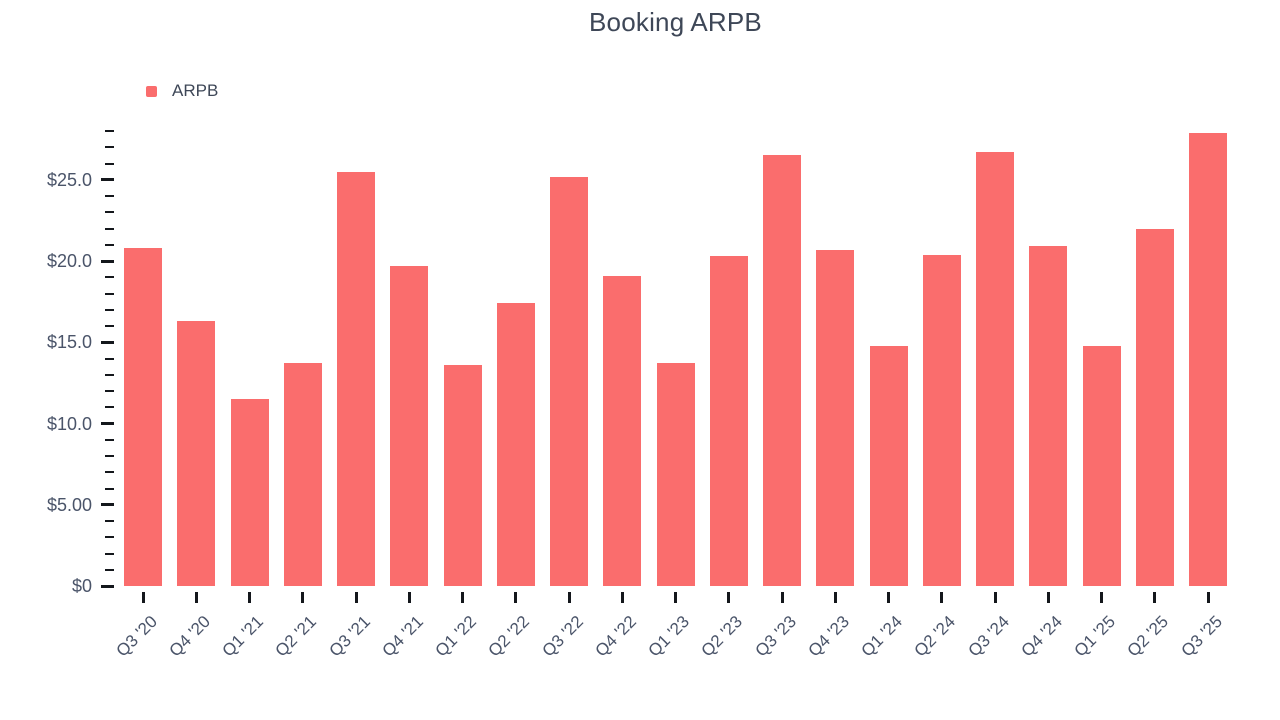 The image size is (1280, 720). I want to click on y-axis-label: $5.00, so click(69, 504).